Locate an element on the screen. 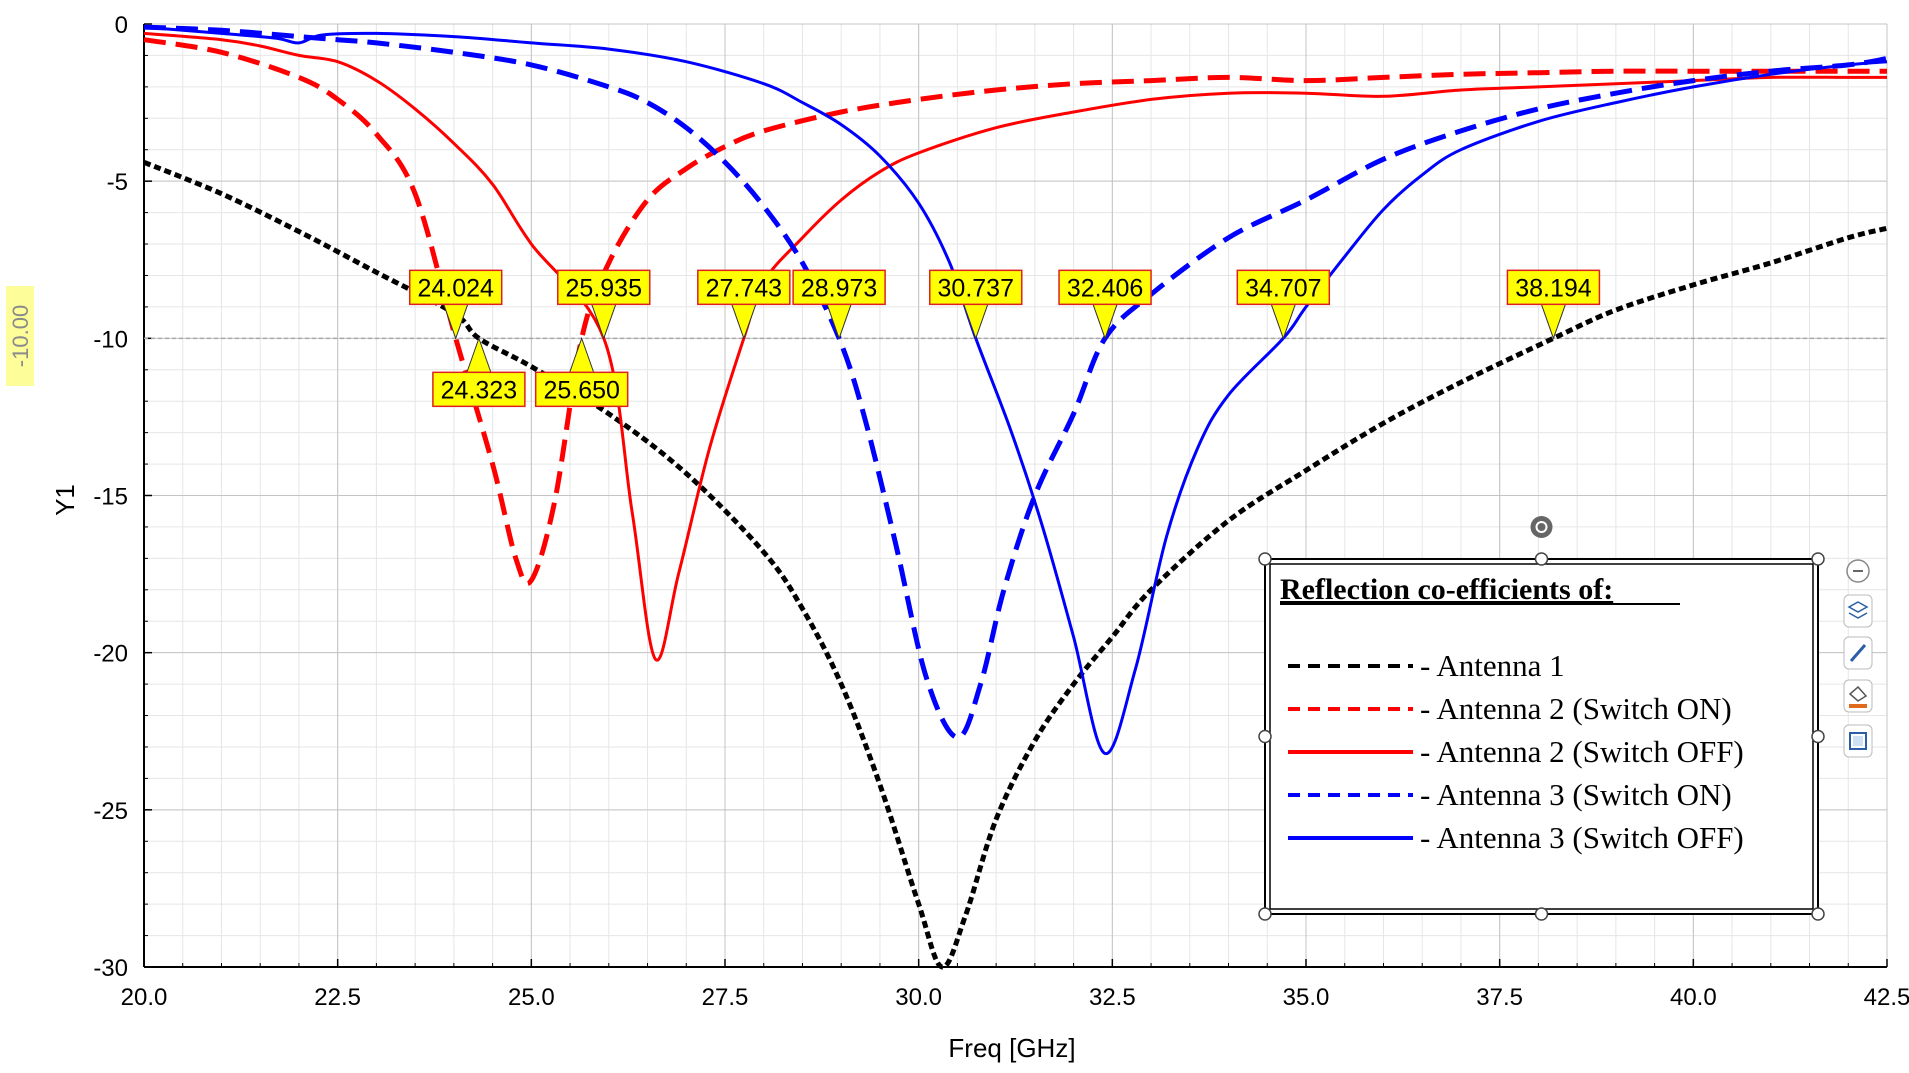 This screenshot has height=1073, width=1909. pen-icon is located at coordinates (1858, 653).